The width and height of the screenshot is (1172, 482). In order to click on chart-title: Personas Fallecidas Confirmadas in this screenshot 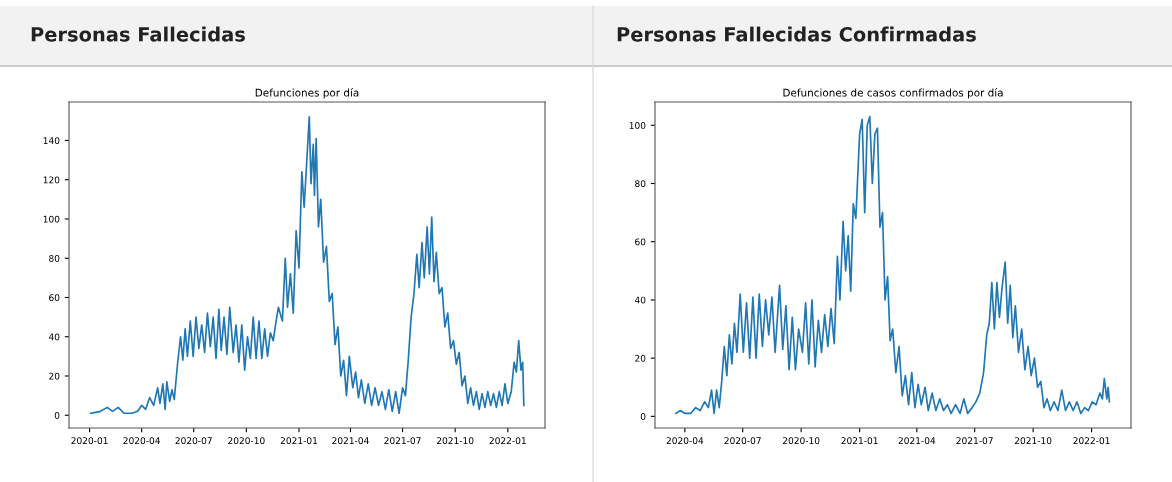, I will do `click(796, 34)`.